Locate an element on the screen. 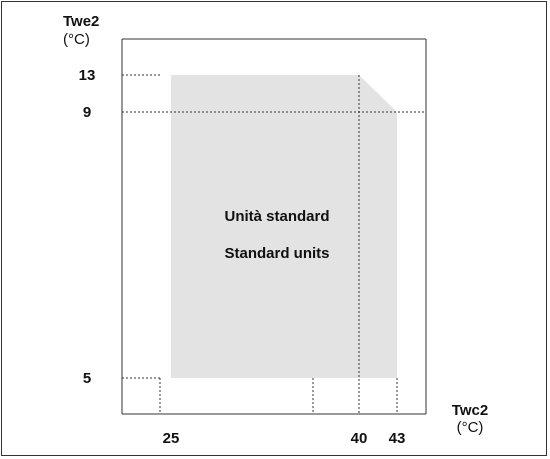 The image size is (550, 459). x-axis-label: Twc2 is located at coordinates (470, 410).